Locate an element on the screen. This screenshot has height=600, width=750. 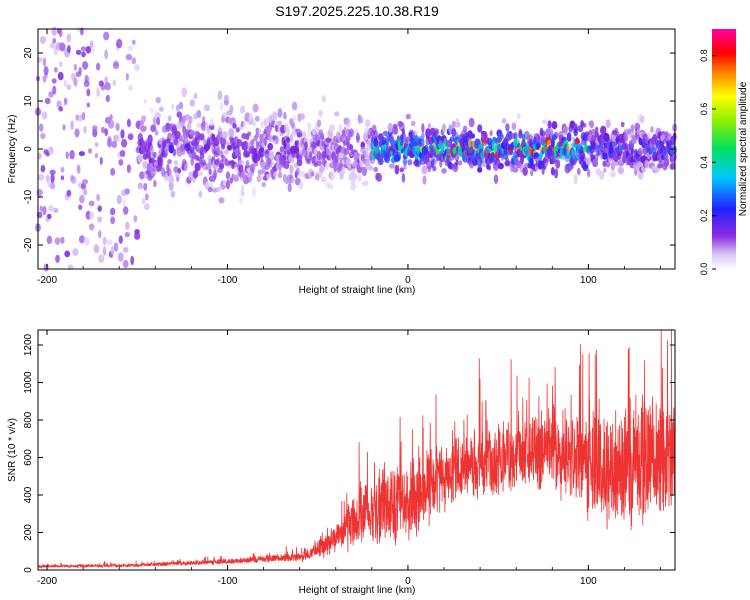
snr-y-tick-label: 200 is located at coordinates (28, 532).